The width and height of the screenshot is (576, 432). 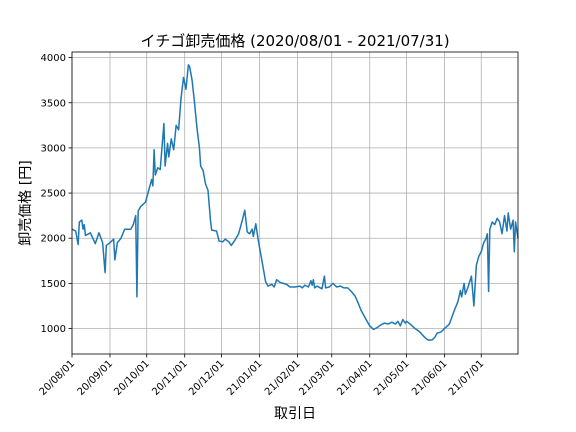 I want to click on x-tick-label: 21/04/01, so click(x=355, y=378).